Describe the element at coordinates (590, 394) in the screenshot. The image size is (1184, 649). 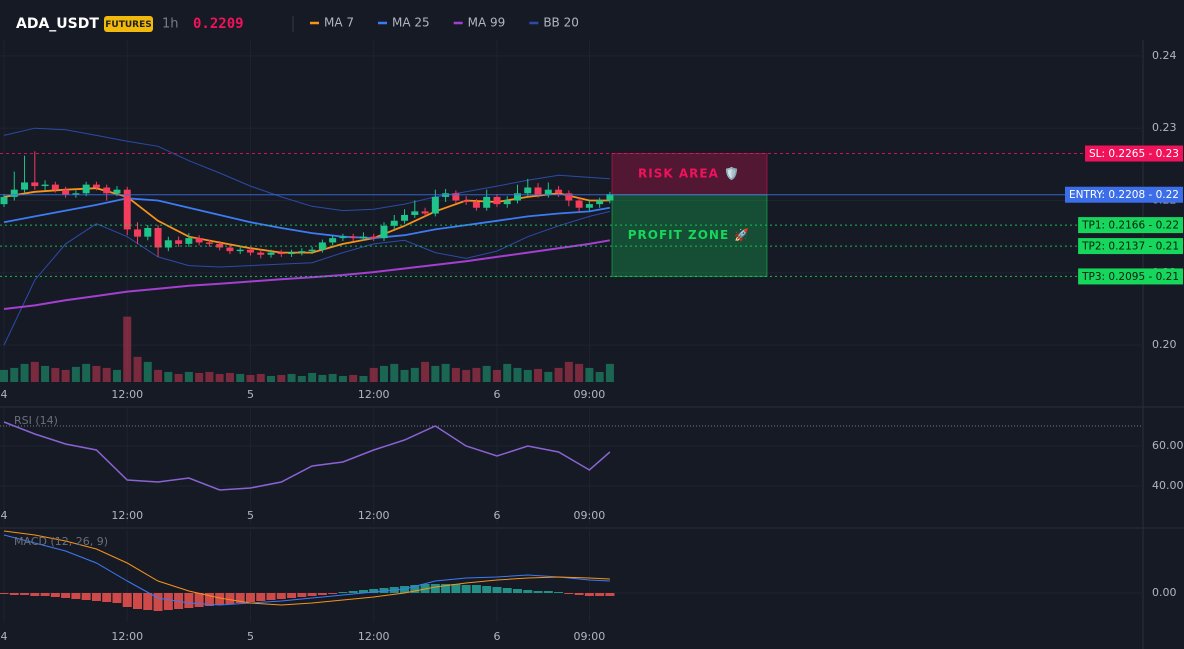
I see `x-tick-label: 09:00` at that location.